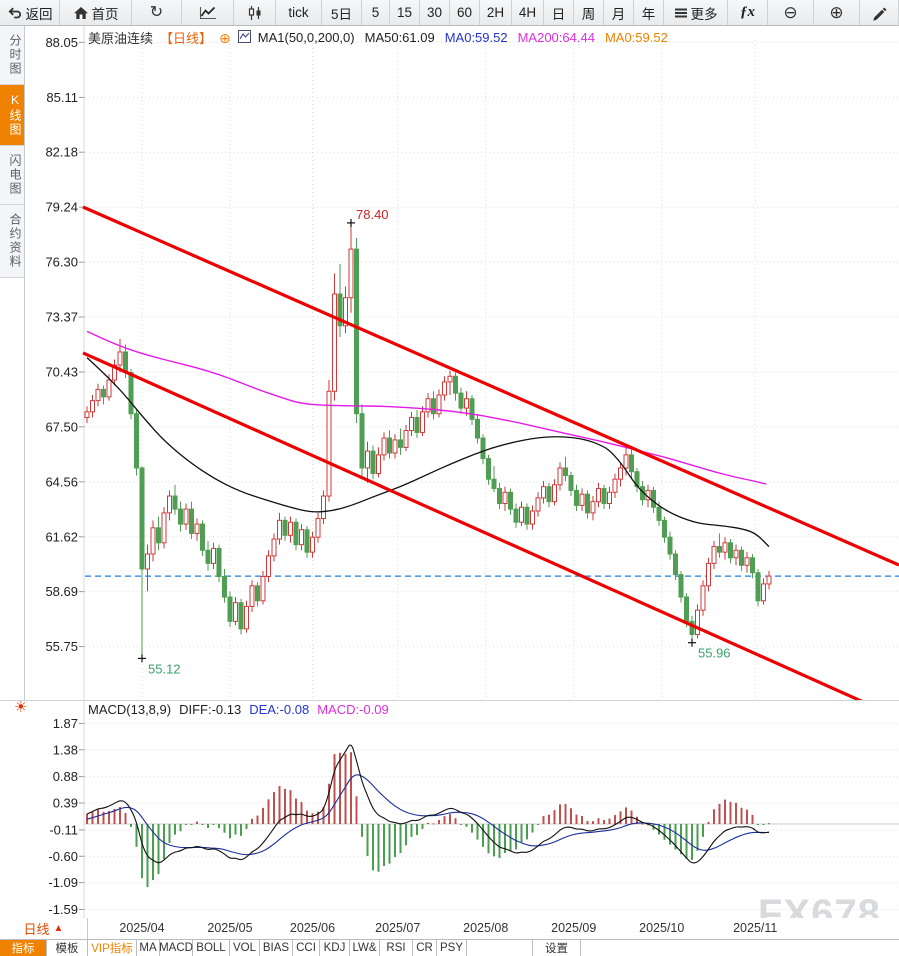 Image resolution: width=899 pixels, height=956 pixels. What do you see at coordinates (15, 13) in the screenshot?
I see `back-icon` at bounding box center [15, 13].